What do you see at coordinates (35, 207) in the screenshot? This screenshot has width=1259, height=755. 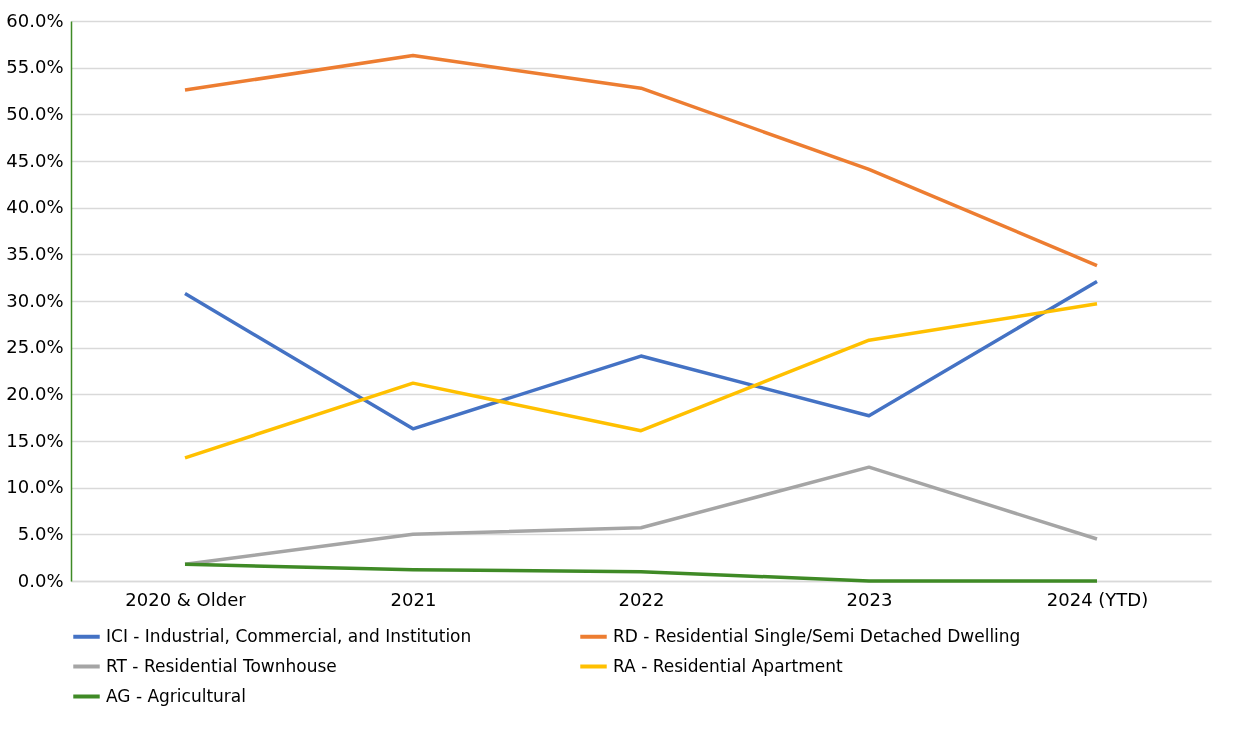 I see `y-tick-label: 40.0%` at bounding box center [35, 207].